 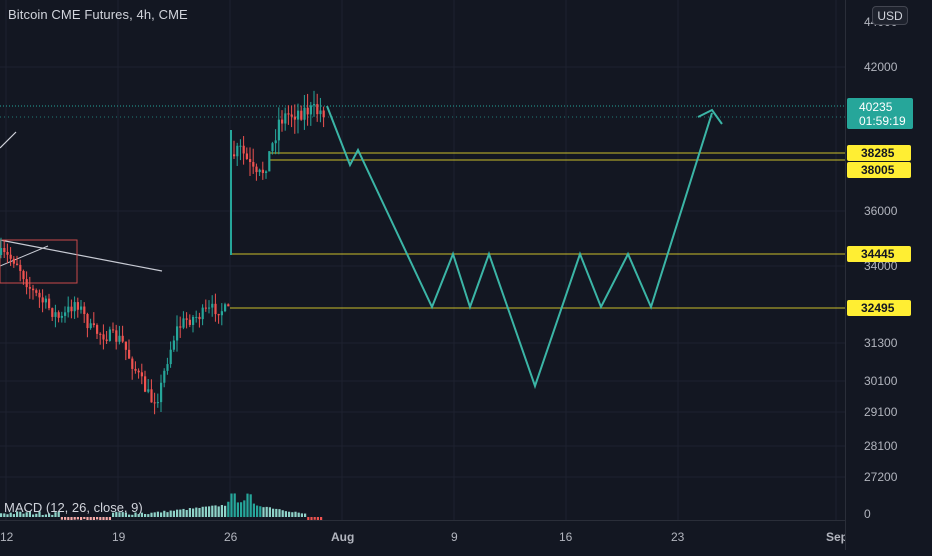 I want to click on time-scale: 12 19 26 Aug 9 16 23 Sep, so click(x=424, y=535).